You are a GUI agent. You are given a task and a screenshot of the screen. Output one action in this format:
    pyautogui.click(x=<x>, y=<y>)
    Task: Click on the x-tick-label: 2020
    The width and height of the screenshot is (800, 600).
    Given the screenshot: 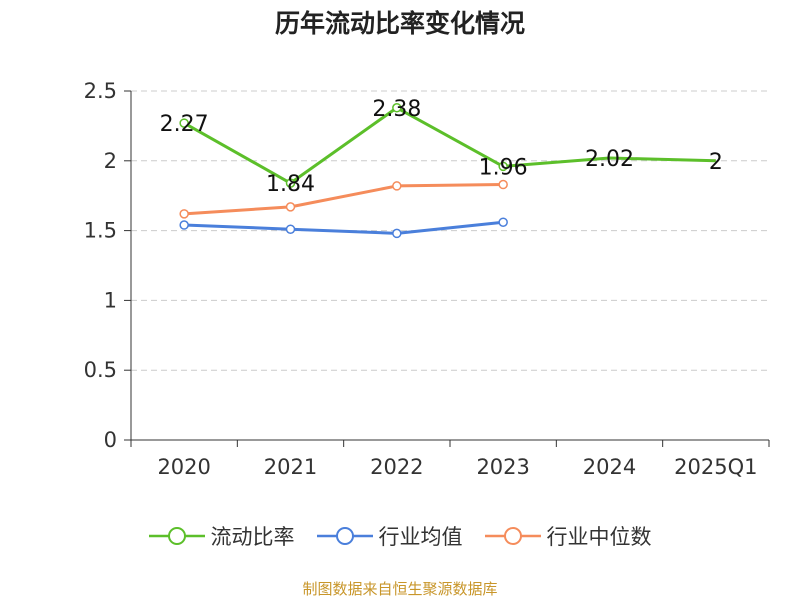 What is the action you would take?
    pyautogui.click(x=183, y=467)
    